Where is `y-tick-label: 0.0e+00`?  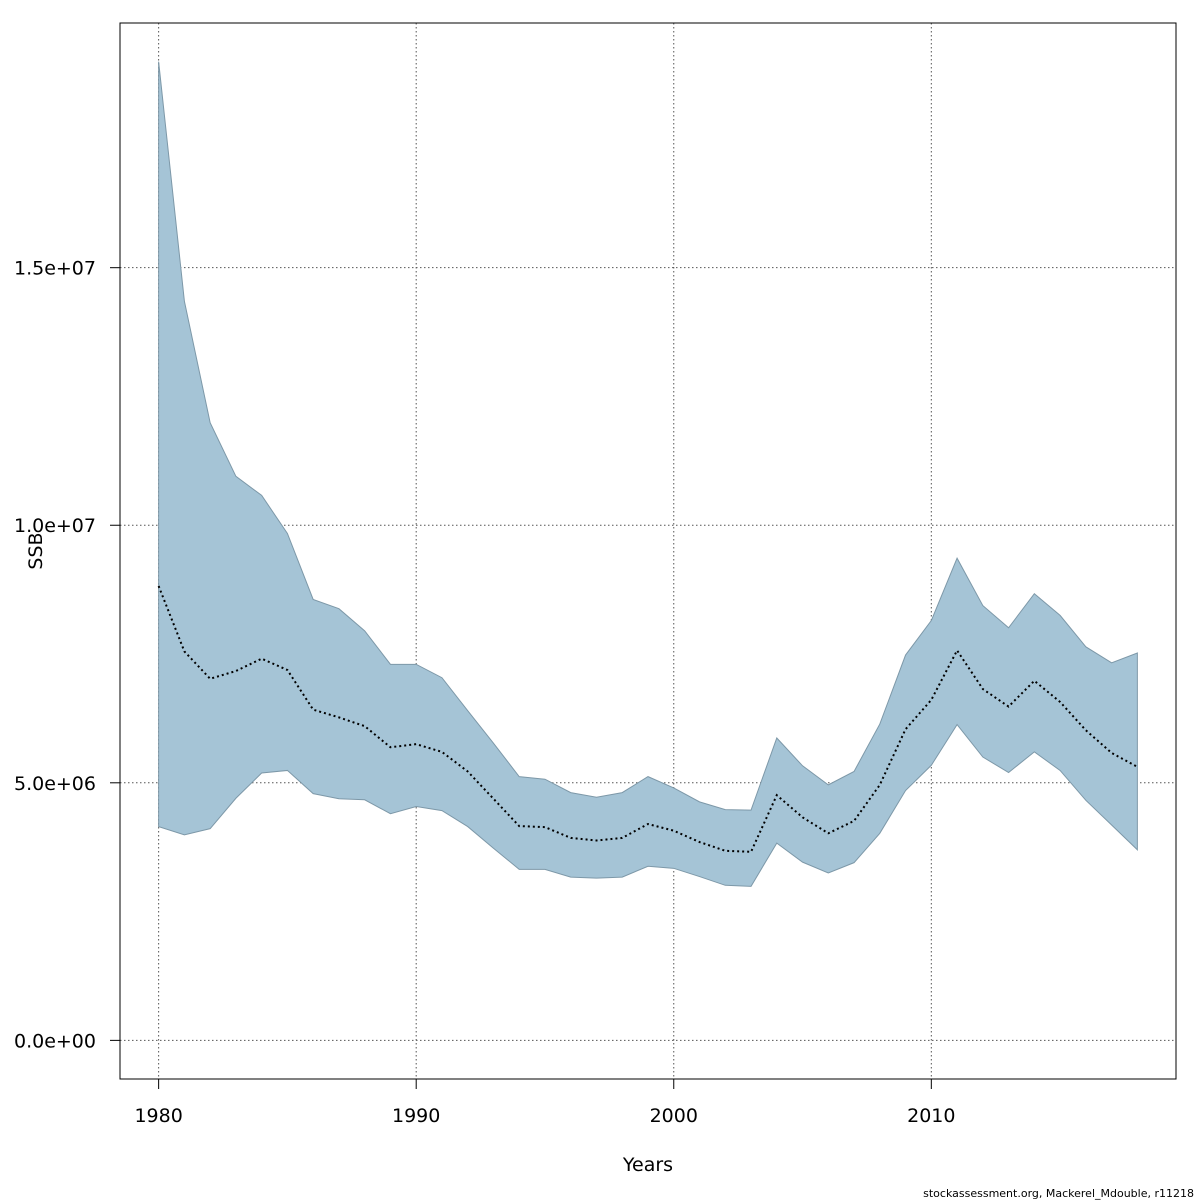
y-tick-label: 0.0e+00 is located at coordinates (55, 1041).